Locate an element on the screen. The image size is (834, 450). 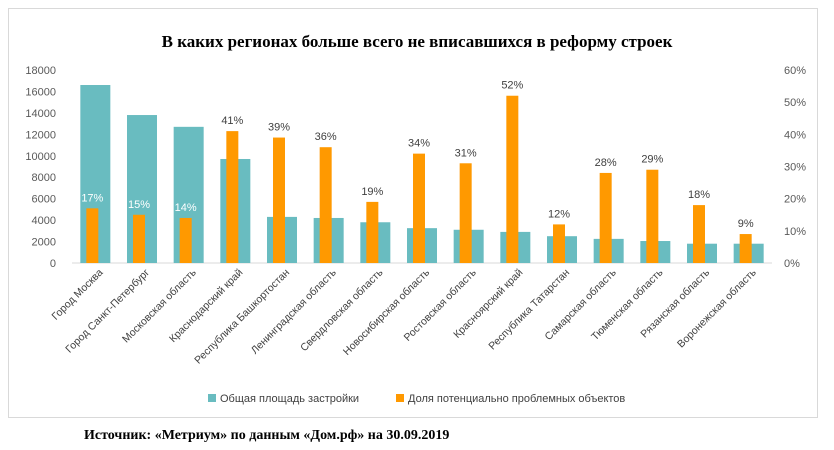
bar-share-data-label: 34% is located at coordinates (419, 144).